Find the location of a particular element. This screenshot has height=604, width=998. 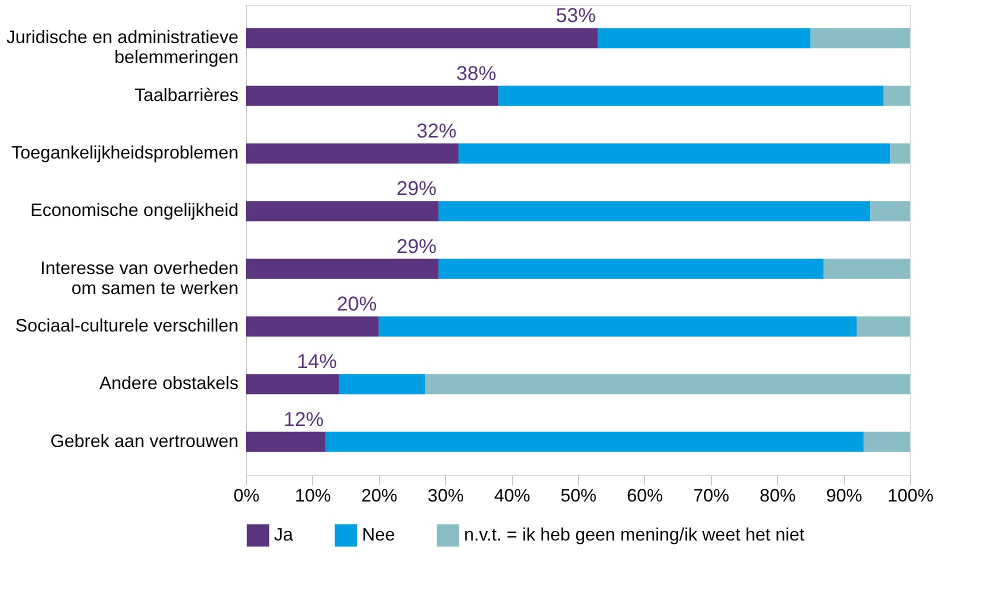

x-tick-label: 70% is located at coordinates (711, 496).